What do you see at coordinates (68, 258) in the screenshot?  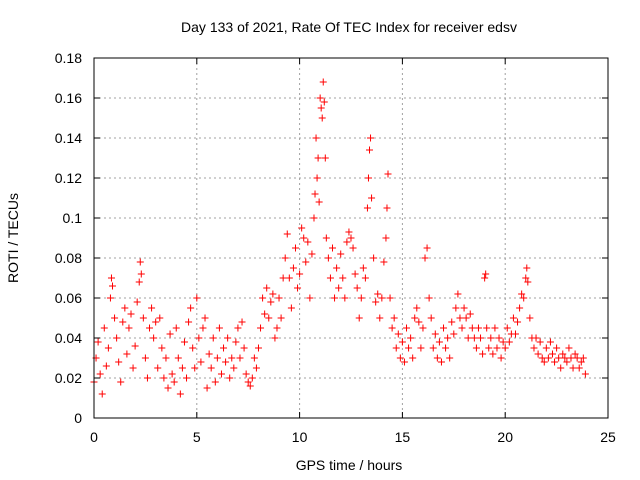 I see `y-tick-label: 0.08` at bounding box center [68, 258].